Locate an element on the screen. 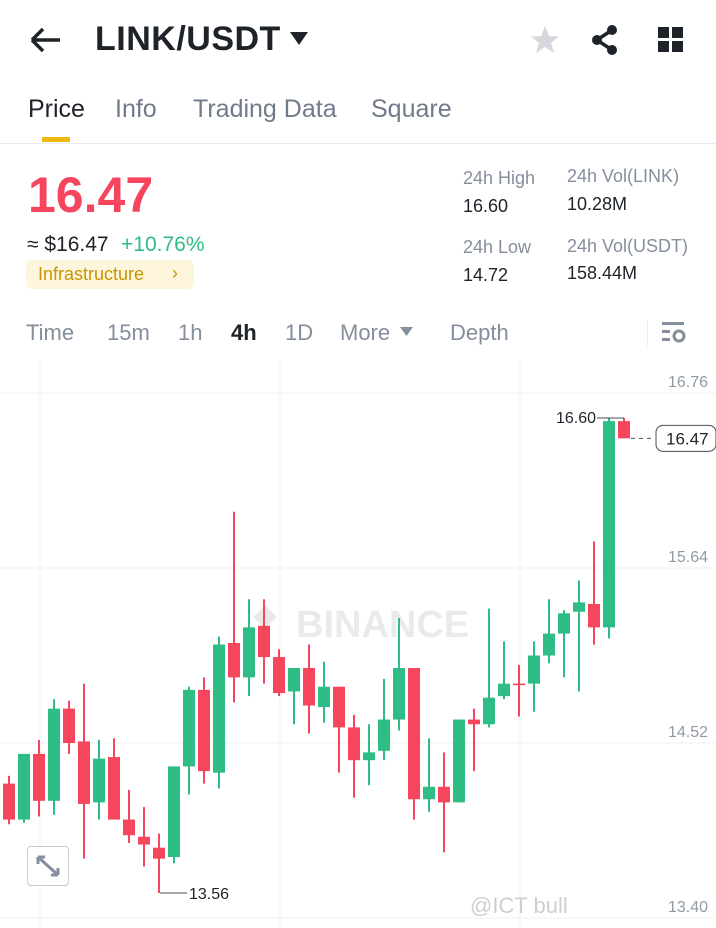  last-price-box is located at coordinates (685, 438).